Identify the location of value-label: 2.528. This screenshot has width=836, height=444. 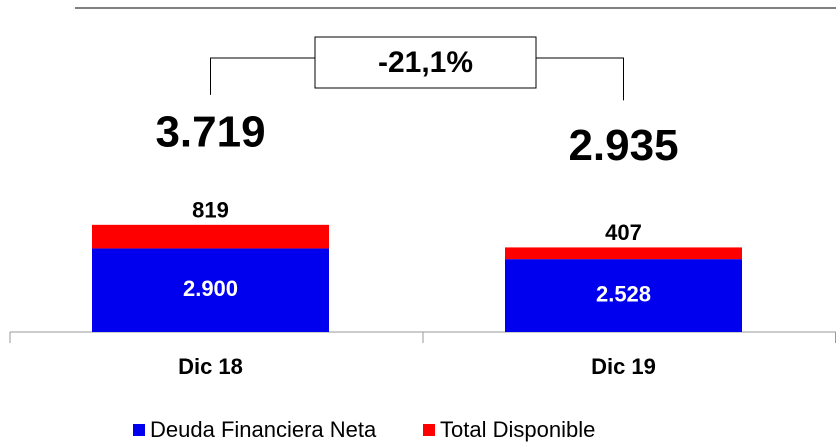
(623, 293).